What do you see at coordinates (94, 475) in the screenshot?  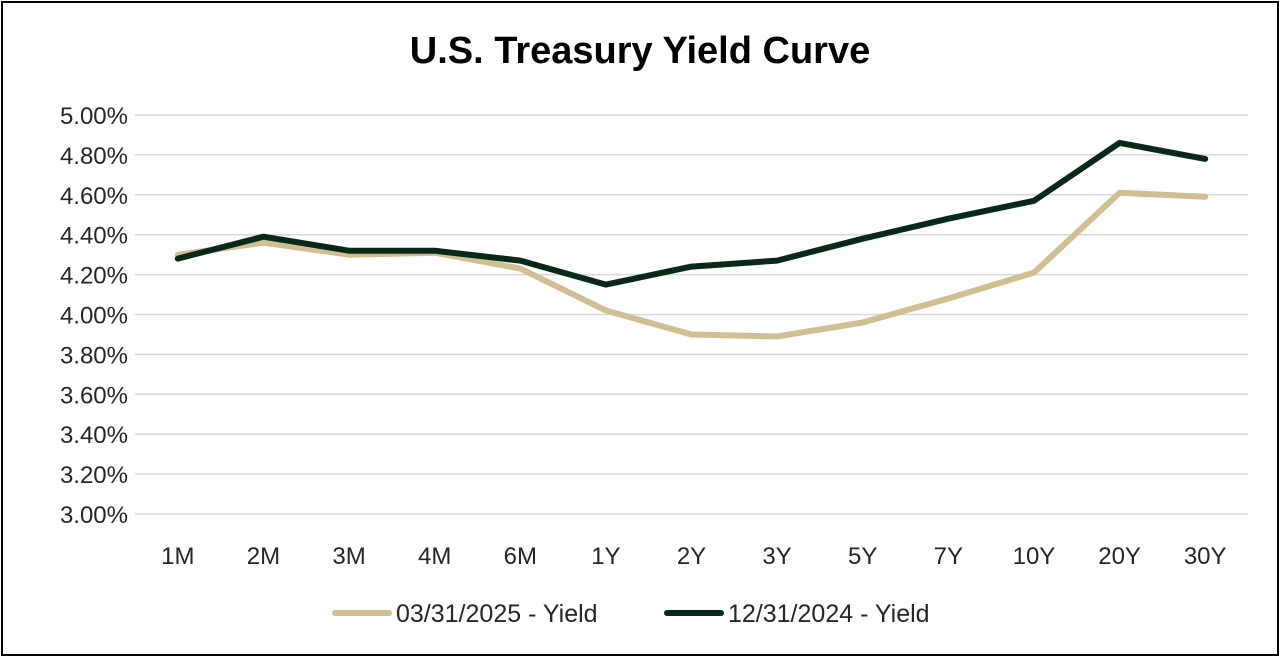 I see `y-tick-label: 3.20%` at bounding box center [94, 475].